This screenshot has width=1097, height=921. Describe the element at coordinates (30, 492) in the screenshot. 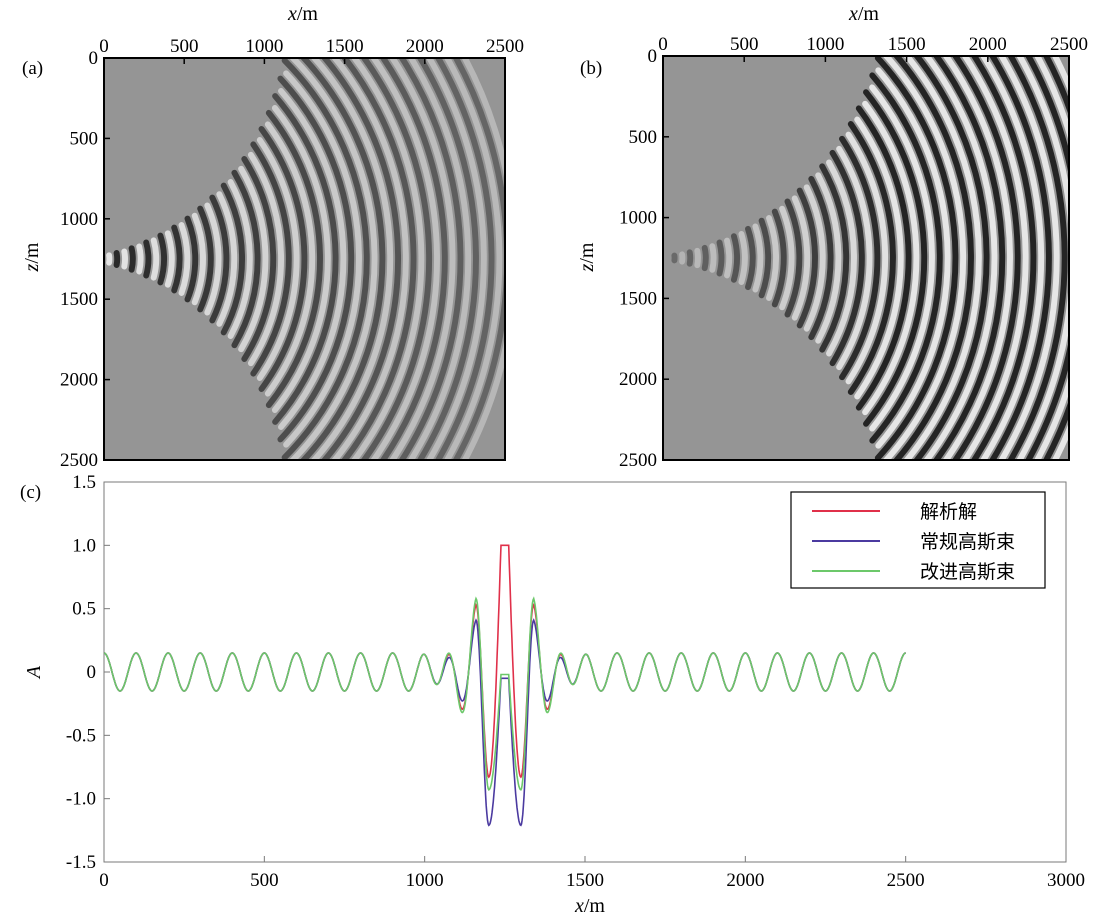

I see `panel-c-label: (c)` at that location.